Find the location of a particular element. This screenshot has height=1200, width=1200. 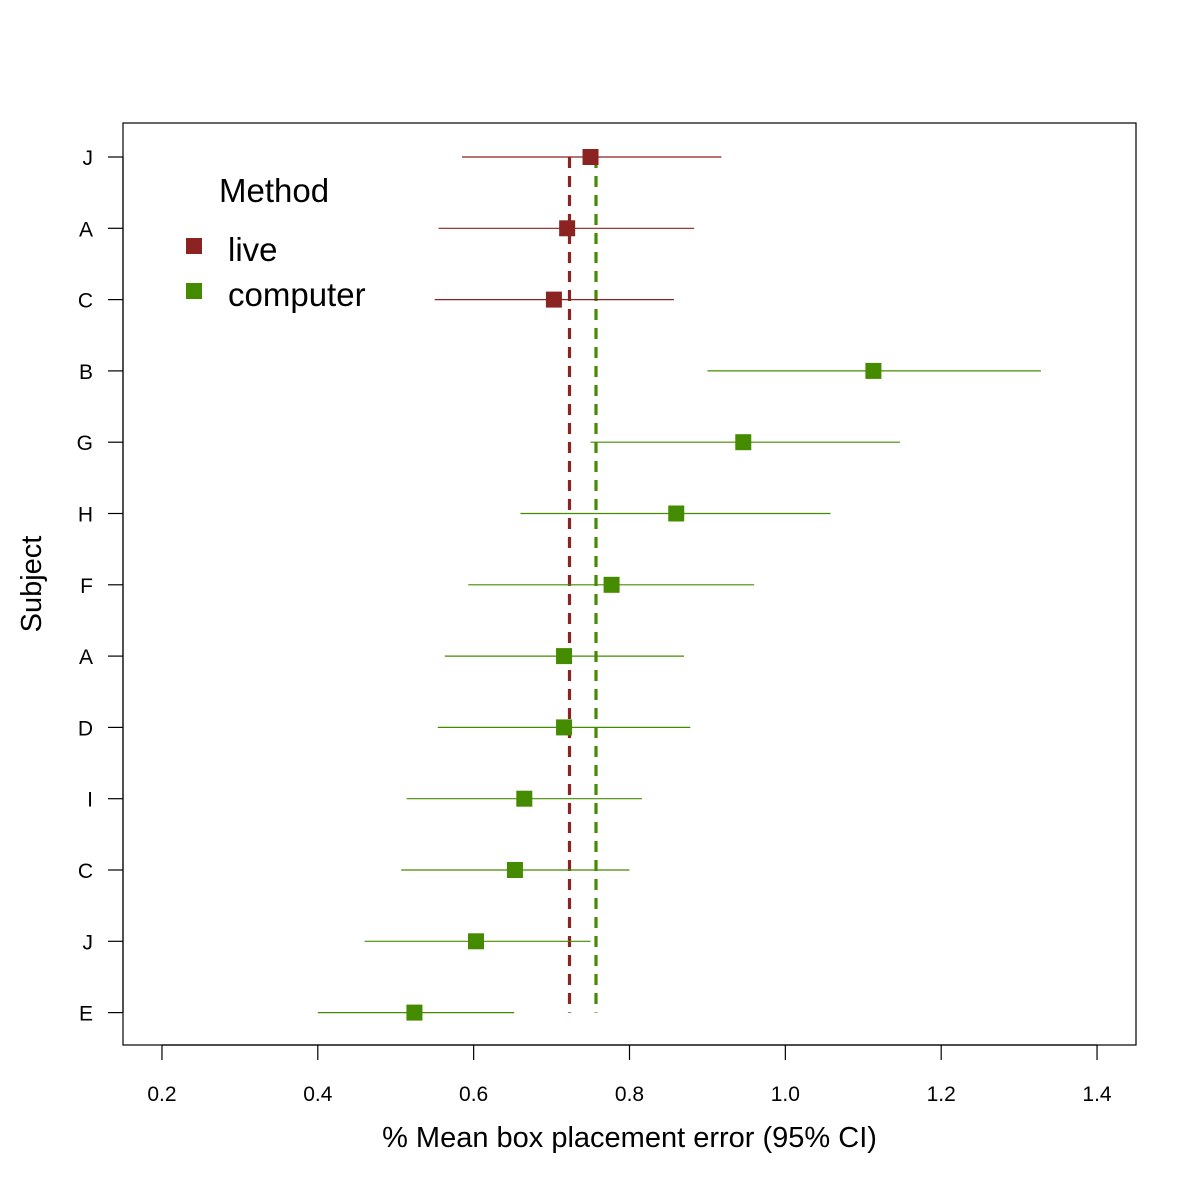

legend-label-computer: computer is located at coordinates (297, 294).